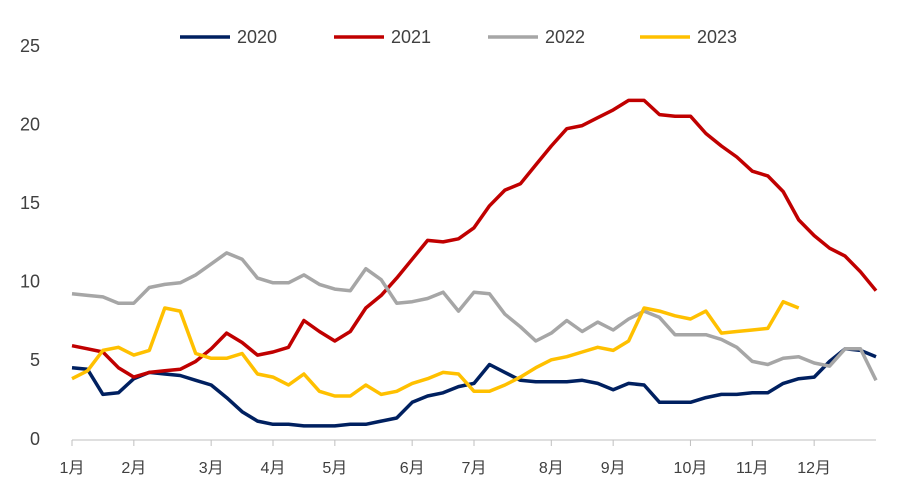  Describe the element at coordinates (752, 468) in the screenshot. I see `x-tick-label: 11月` at that location.